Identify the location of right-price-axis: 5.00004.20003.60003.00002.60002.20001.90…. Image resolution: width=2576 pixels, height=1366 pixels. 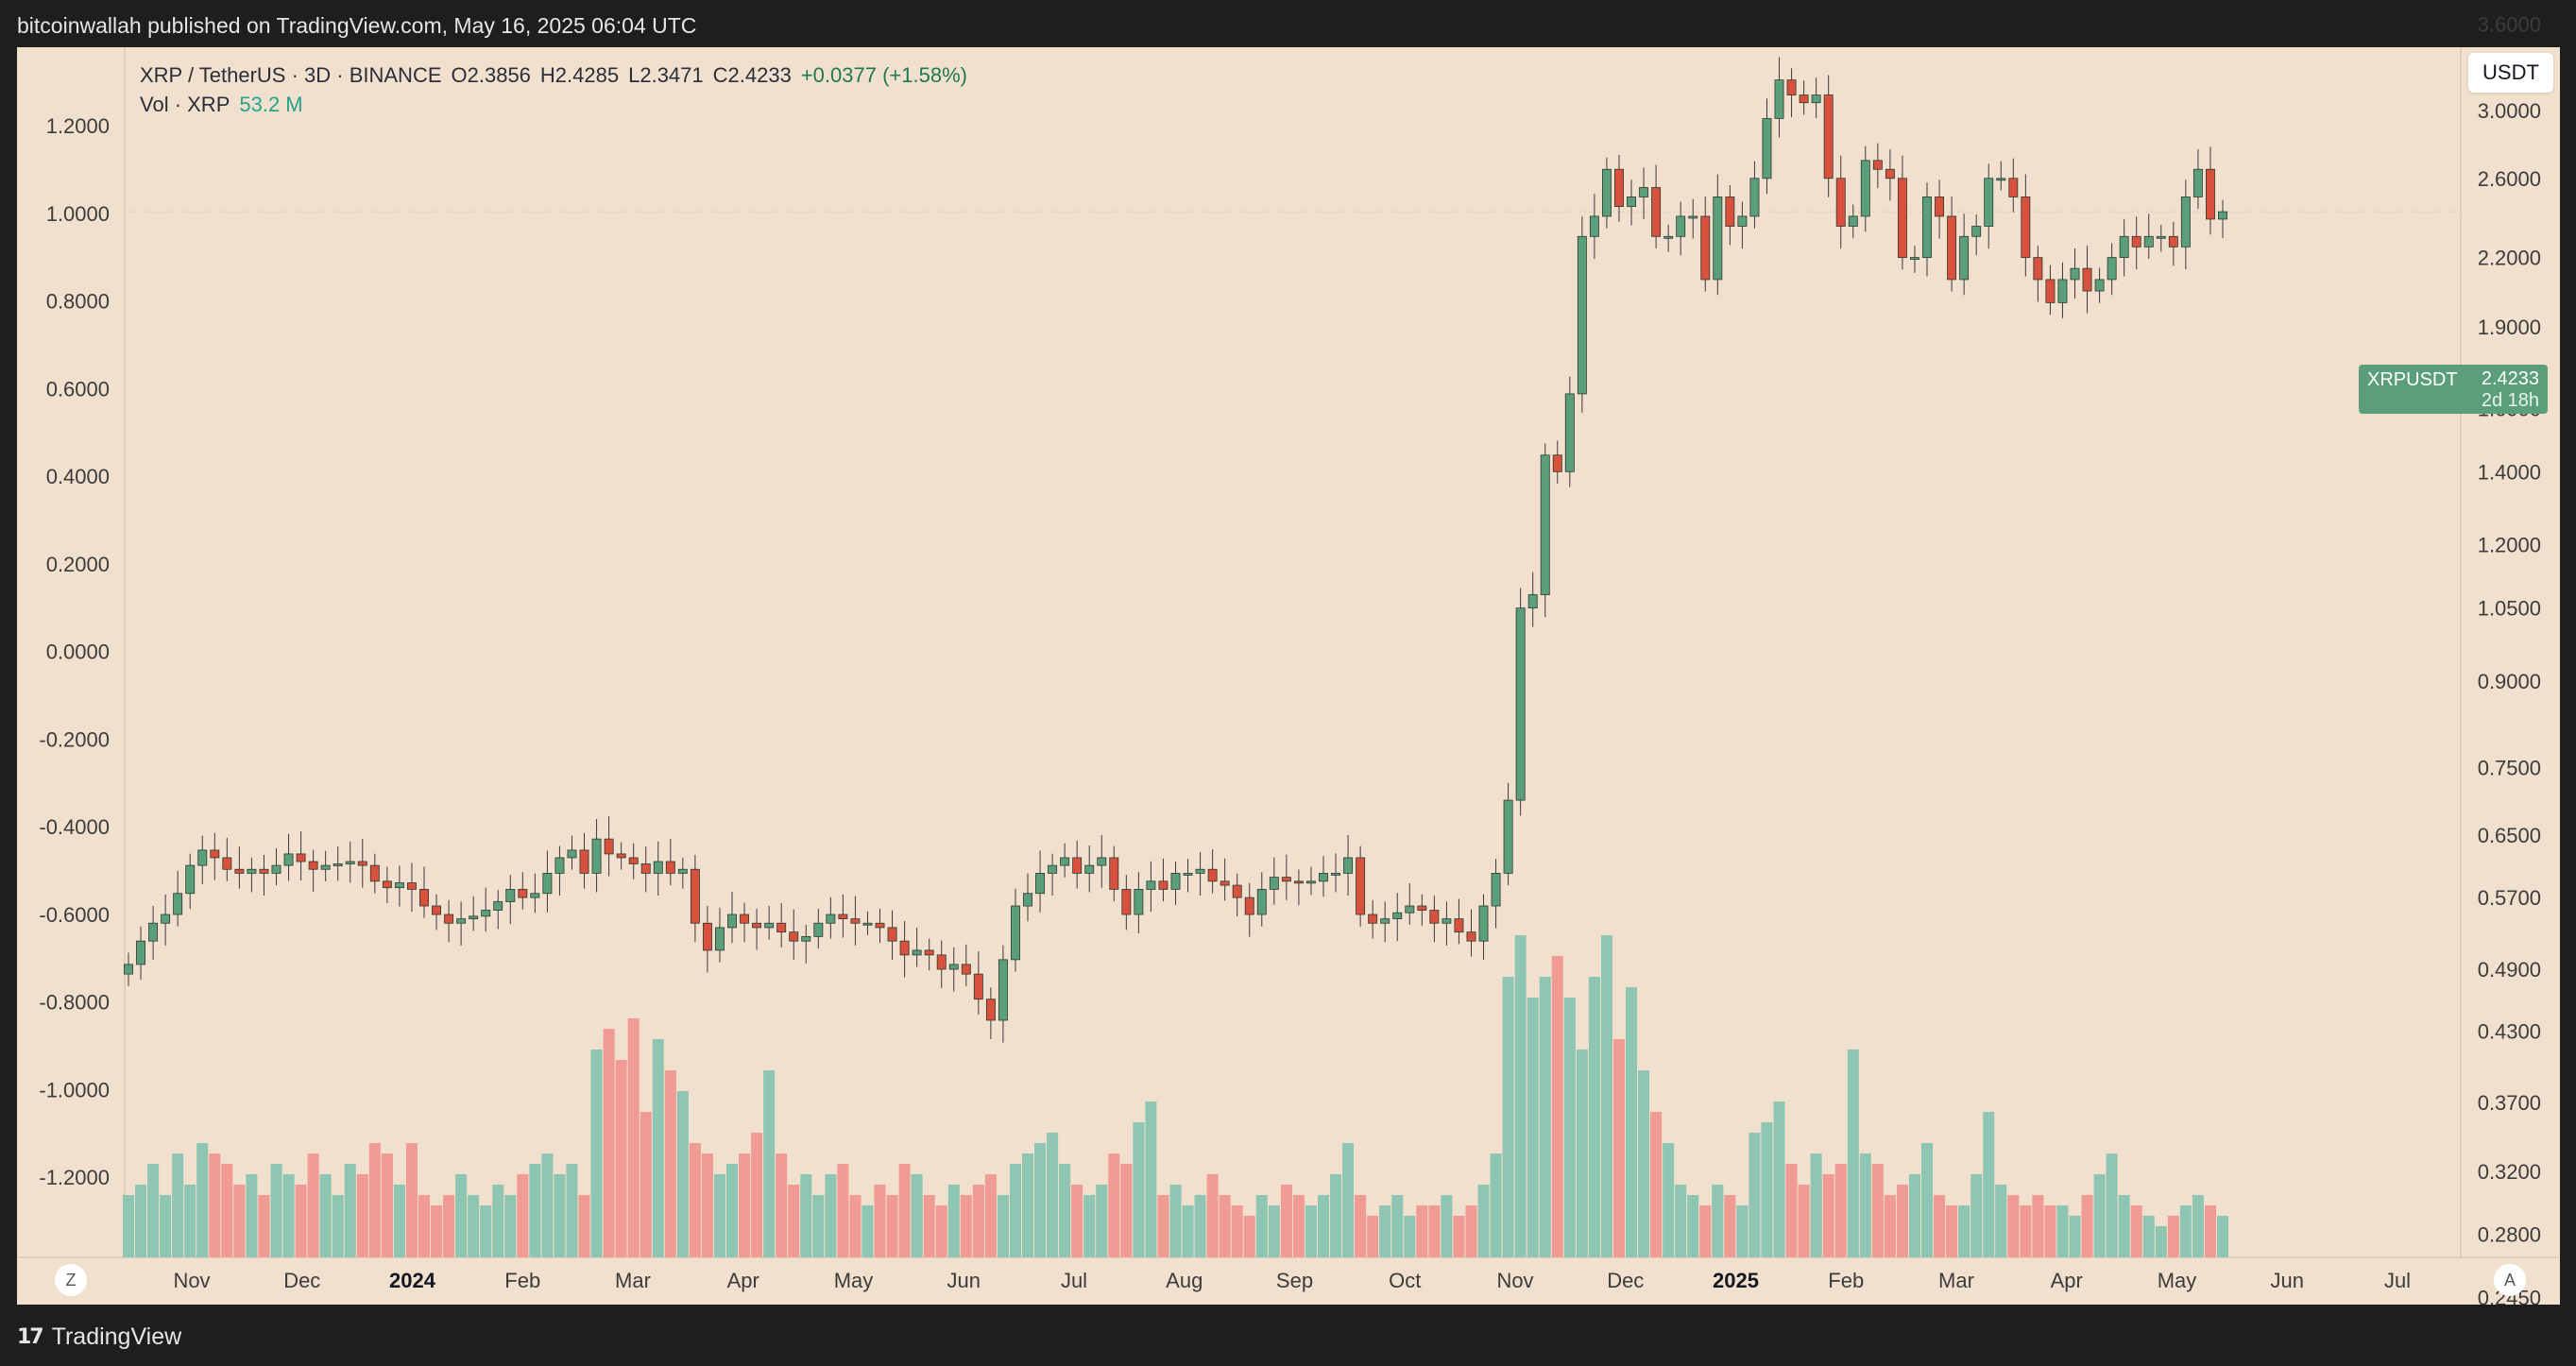
(2509, 655).